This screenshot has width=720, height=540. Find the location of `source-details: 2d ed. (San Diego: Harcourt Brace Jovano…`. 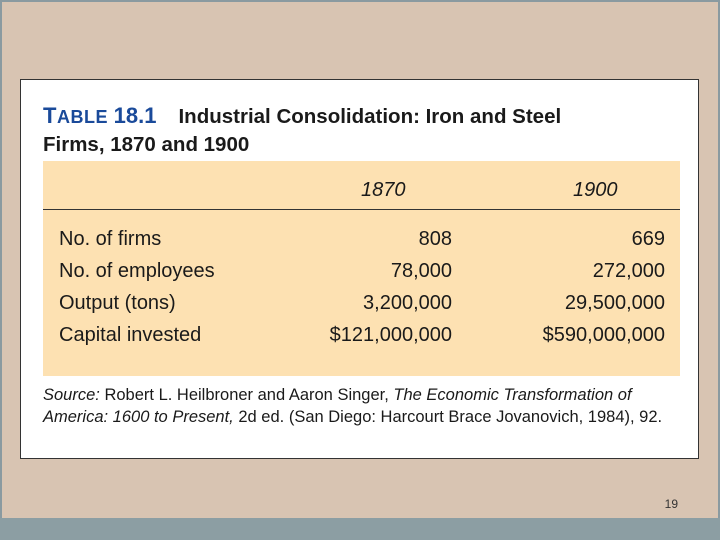

source-details: 2d ed. (San Diego: Harcourt Brace Jovano… is located at coordinates (450, 417).